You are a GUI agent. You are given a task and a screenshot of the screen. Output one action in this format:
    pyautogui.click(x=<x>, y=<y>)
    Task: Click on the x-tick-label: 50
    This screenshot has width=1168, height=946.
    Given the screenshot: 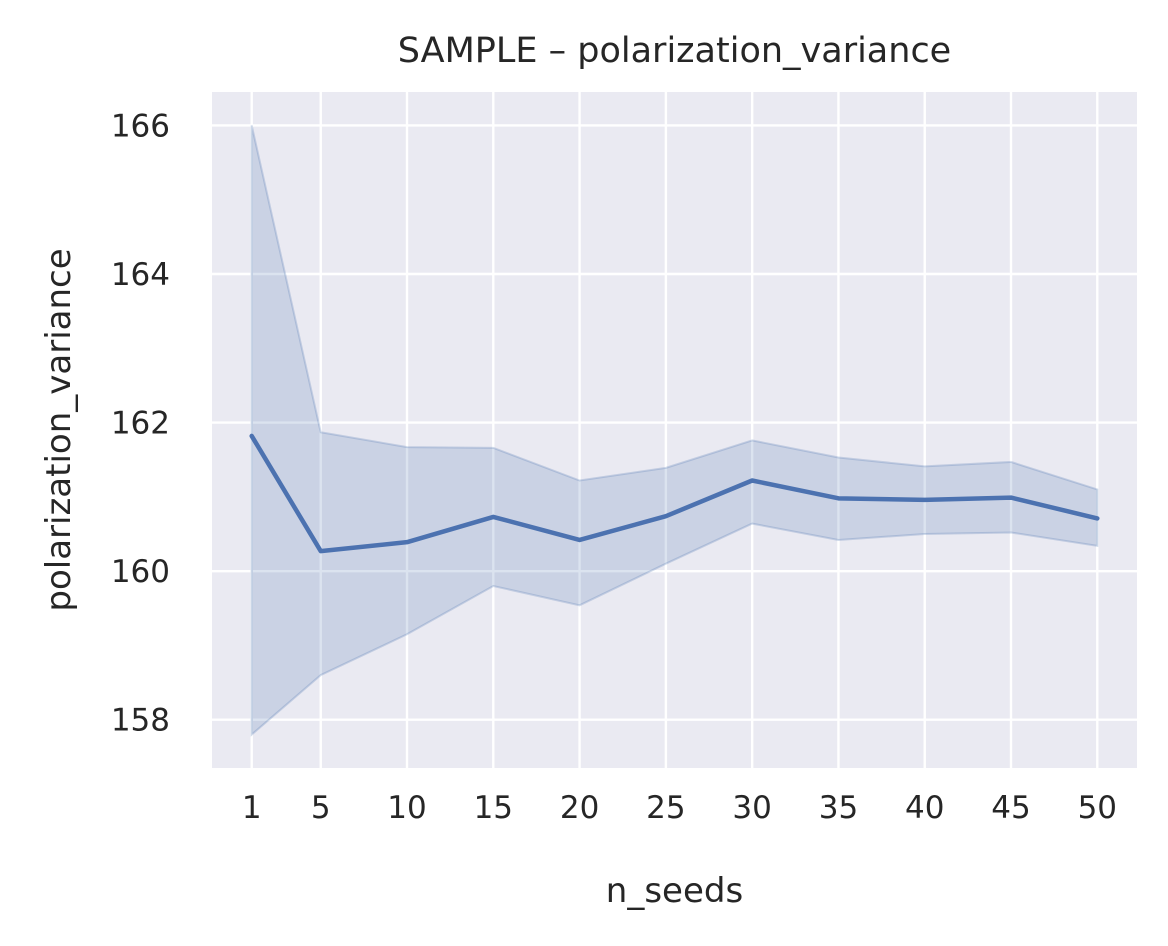 What is the action you would take?
    pyautogui.click(x=1097, y=808)
    